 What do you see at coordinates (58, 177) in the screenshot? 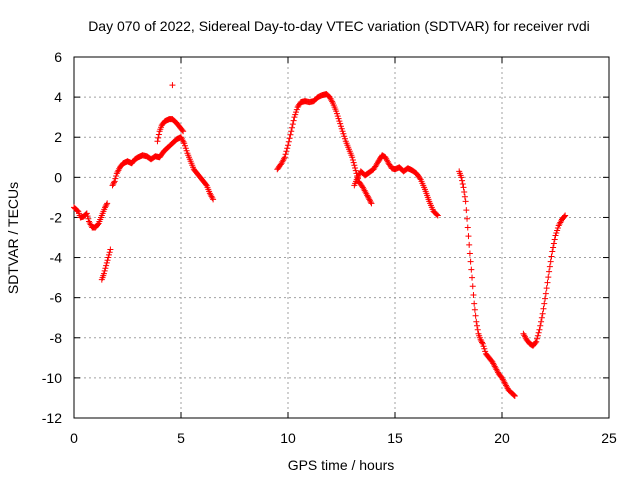
I see `y-tick-label: 0` at bounding box center [58, 177].